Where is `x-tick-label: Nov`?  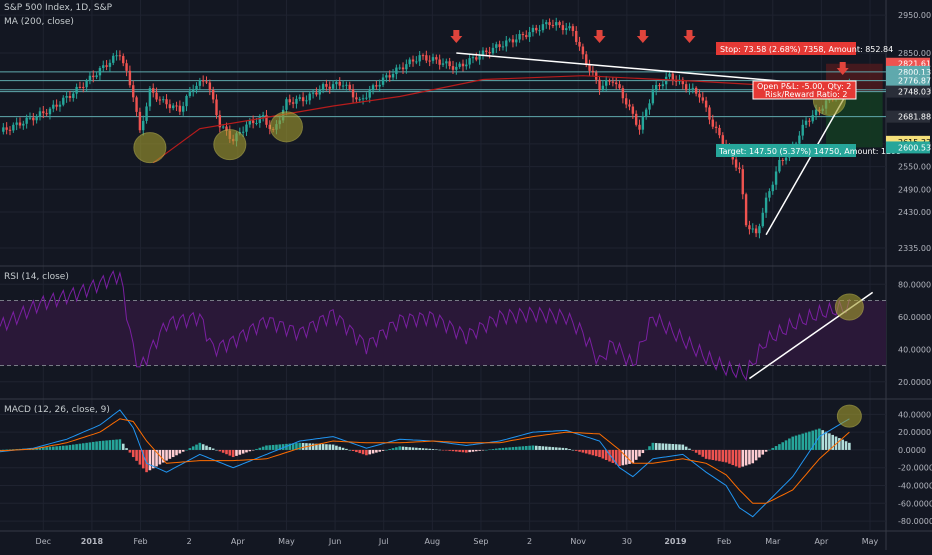 x-tick-label: Nov is located at coordinates (578, 541).